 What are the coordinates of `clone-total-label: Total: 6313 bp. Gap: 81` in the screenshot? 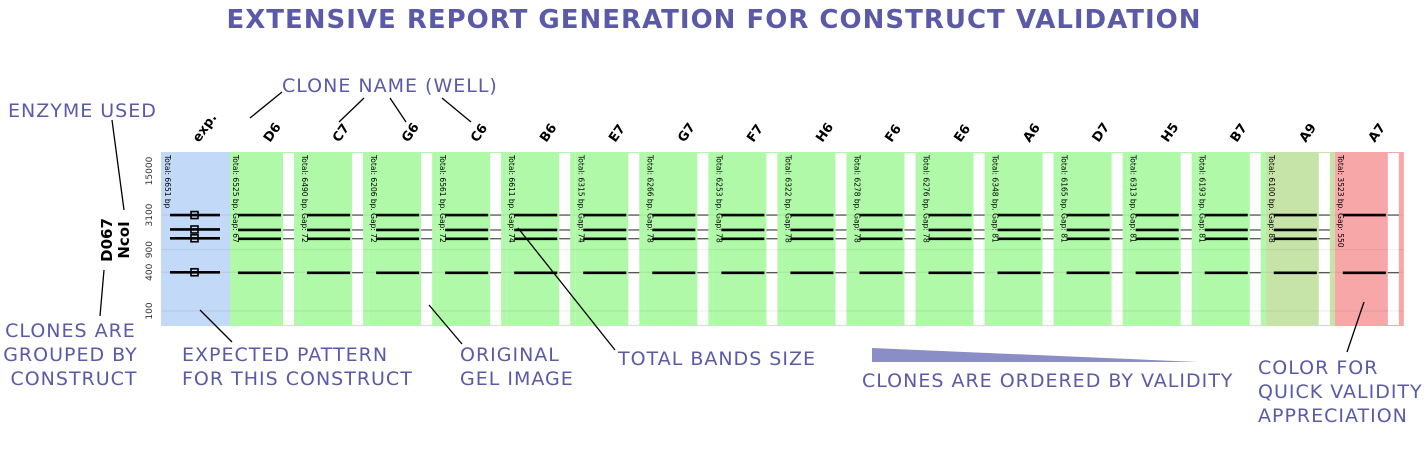 It's located at (1133, 198).